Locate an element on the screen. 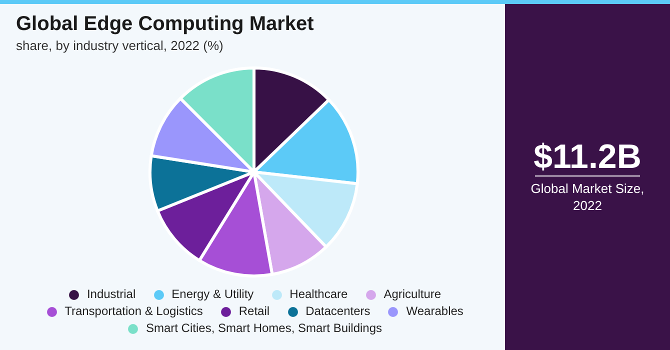 The image size is (670, 350). legend-label: Healthcare is located at coordinates (319, 294).